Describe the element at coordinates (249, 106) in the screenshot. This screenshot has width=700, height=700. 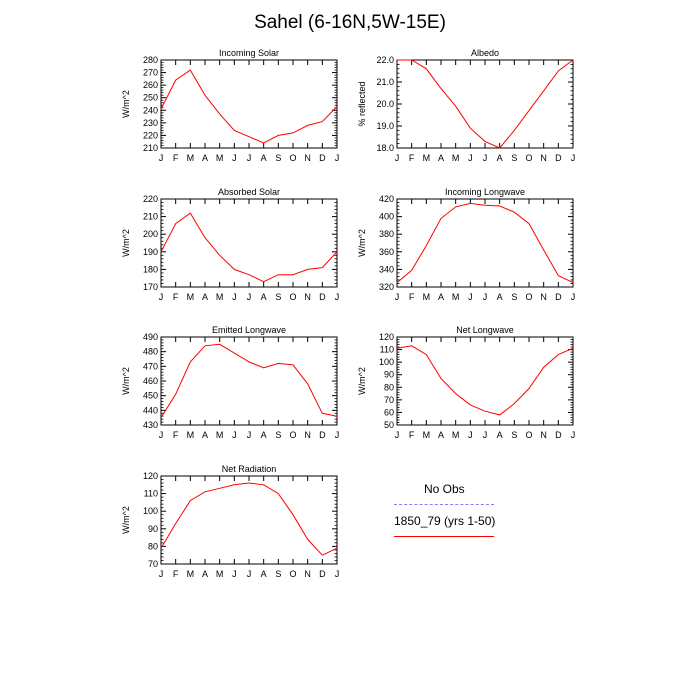
I see `panel-incoming-solar-series-line` at that location.